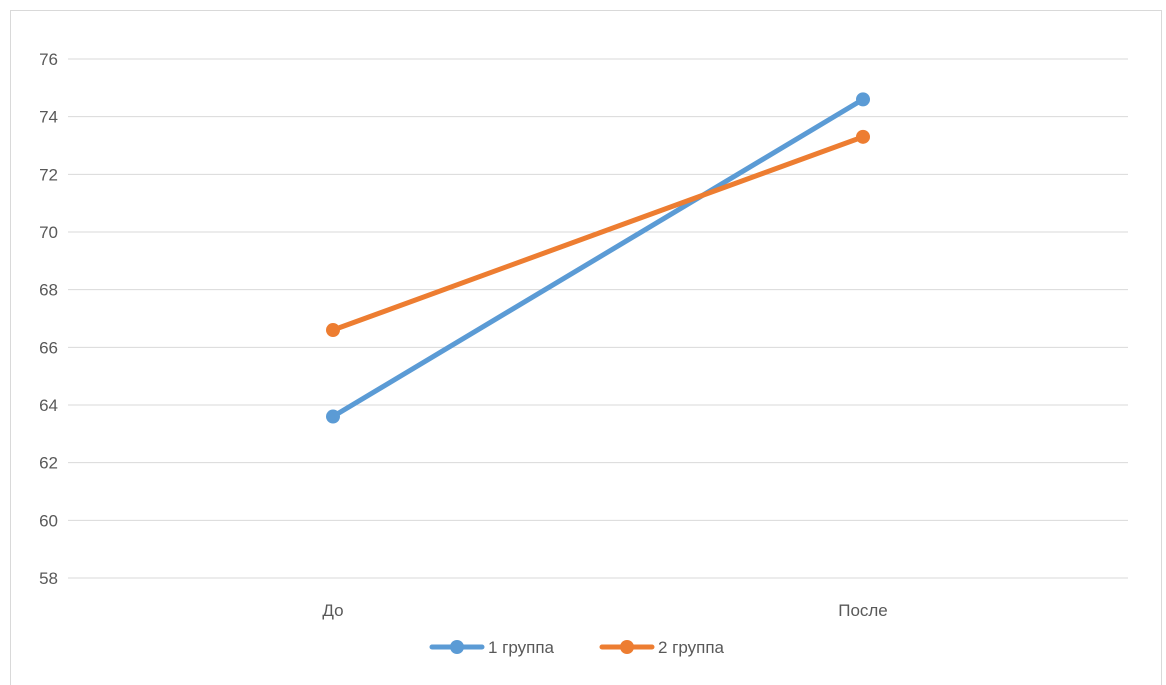 The height and width of the screenshot is (685, 1166). What do you see at coordinates (691, 647) in the screenshot?
I see `legend-label: 2 группа` at bounding box center [691, 647].